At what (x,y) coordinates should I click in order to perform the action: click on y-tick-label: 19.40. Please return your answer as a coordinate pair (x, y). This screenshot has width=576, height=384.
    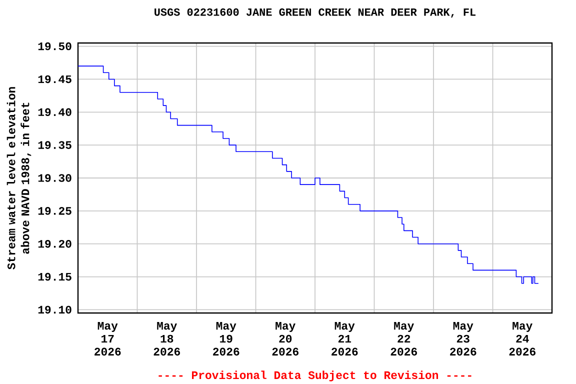
    Looking at the image, I should click on (55, 112).